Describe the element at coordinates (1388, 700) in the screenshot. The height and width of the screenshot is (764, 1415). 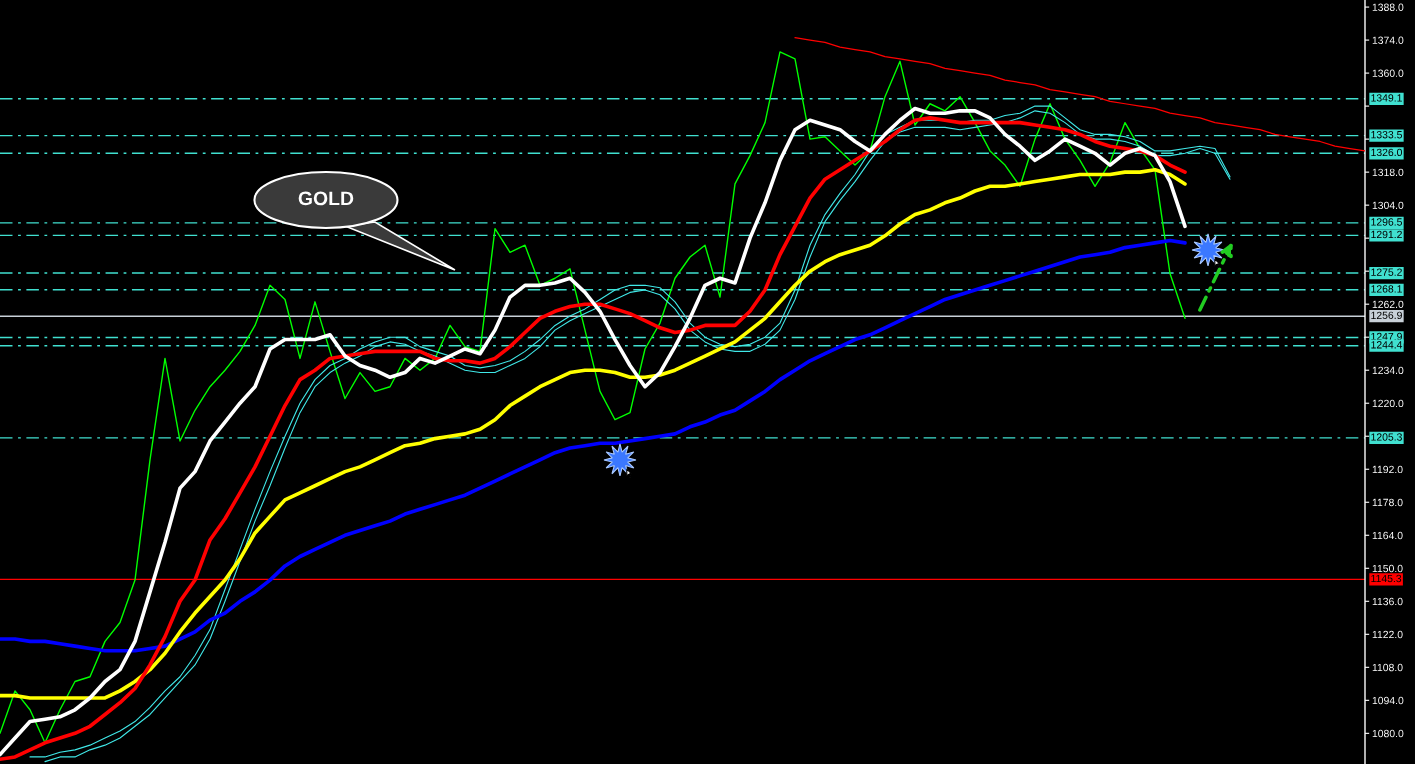
I see `y-tick-label: 1094.0` at that location.